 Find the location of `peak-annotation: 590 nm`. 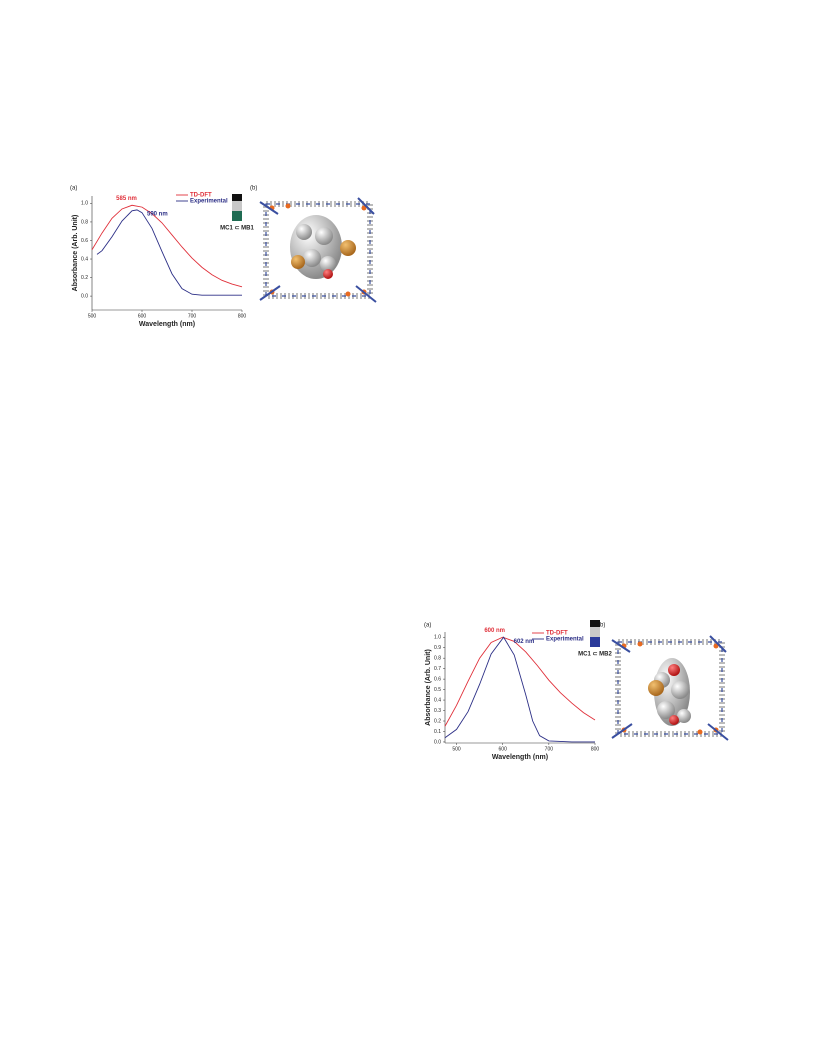

peak-annotation: 590 nm is located at coordinates (157, 214).